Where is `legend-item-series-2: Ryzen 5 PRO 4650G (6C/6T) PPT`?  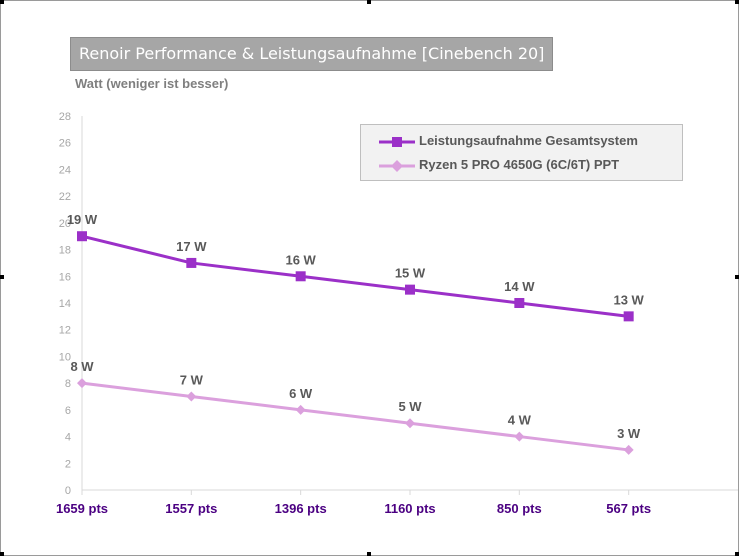
legend-item-series-2: Ryzen 5 PRO 4650G (6C/6T) PPT is located at coordinates (521, 166).